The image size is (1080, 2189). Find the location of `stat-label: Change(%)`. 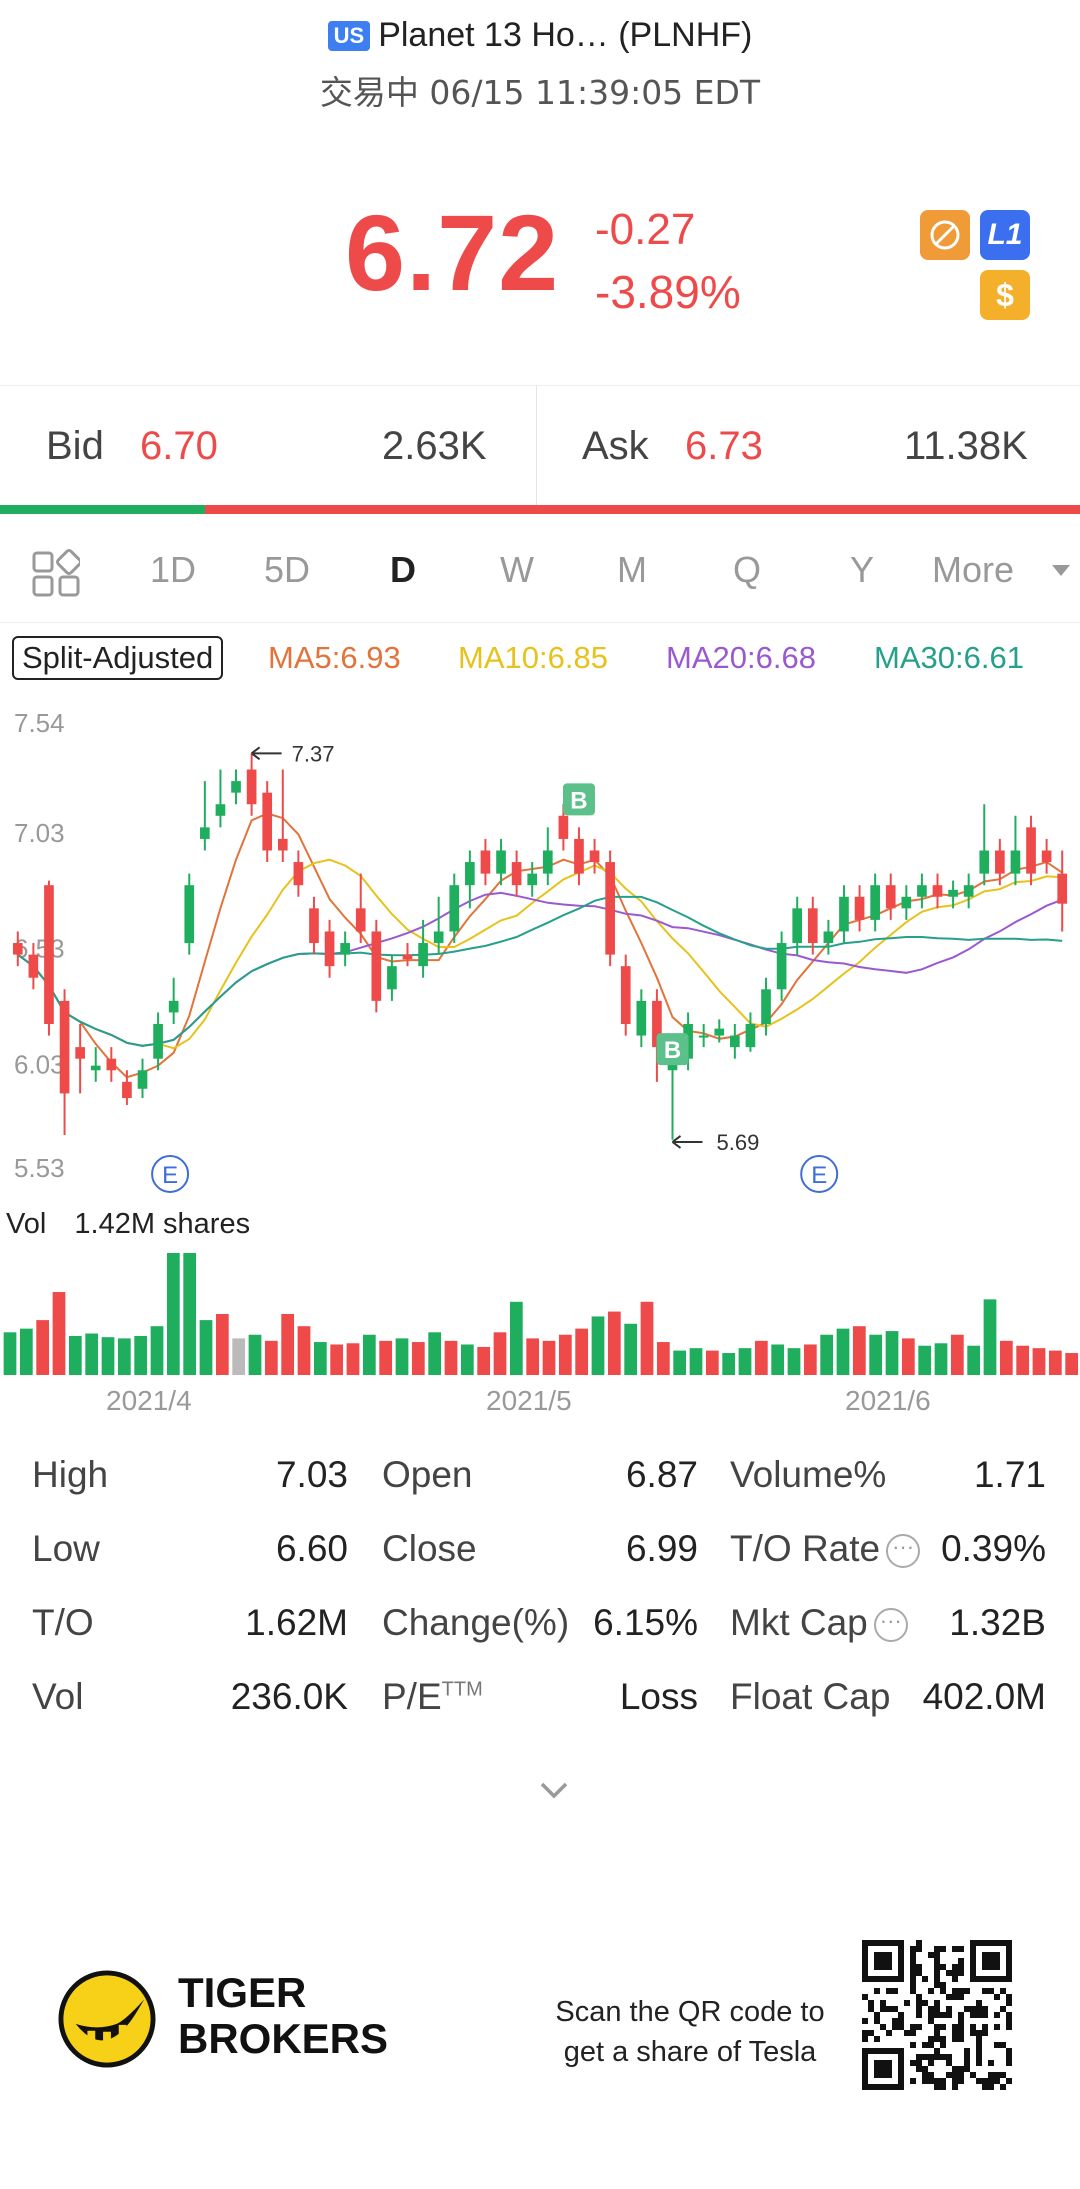

stat-label: Change(%) is located at coordinates (476, 1622).